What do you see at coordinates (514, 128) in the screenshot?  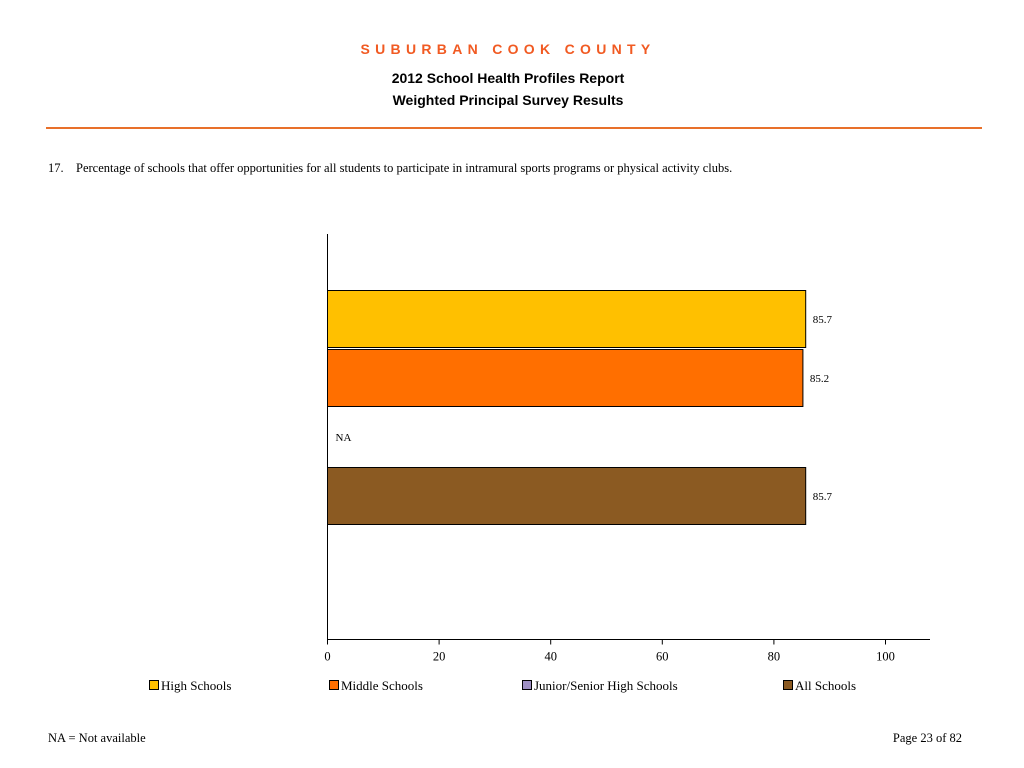 I see `header-divider` at bounding box center [514, 128].